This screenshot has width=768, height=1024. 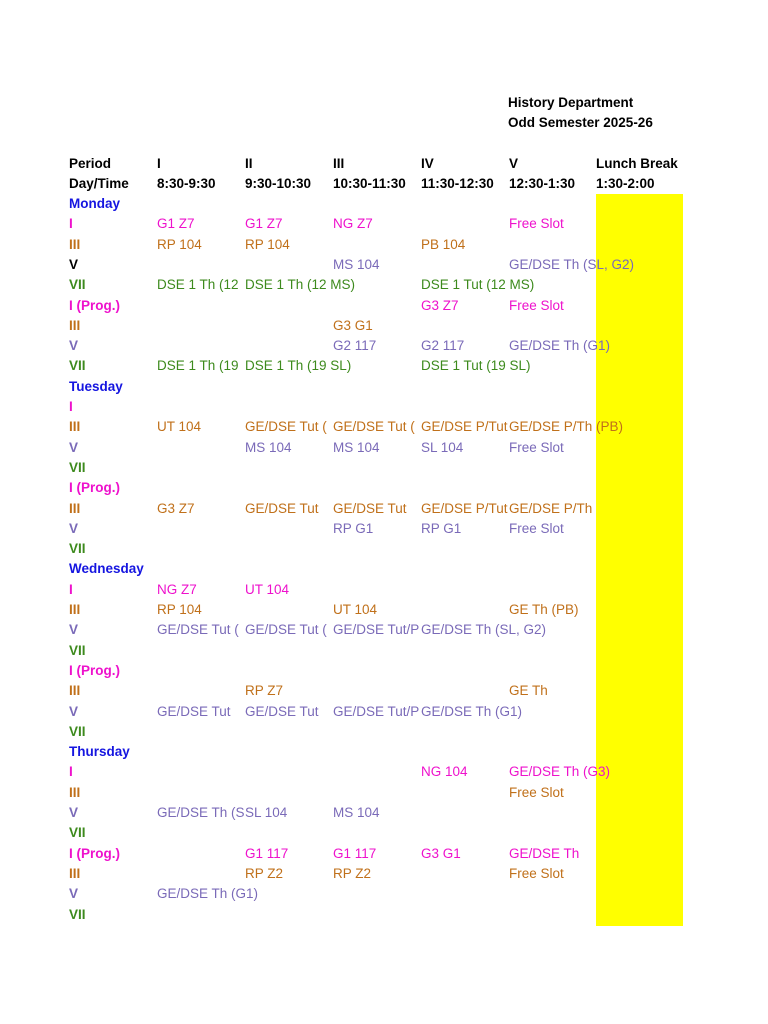 I want to click on day-label: Tuesday, so click(x=96, y=386).